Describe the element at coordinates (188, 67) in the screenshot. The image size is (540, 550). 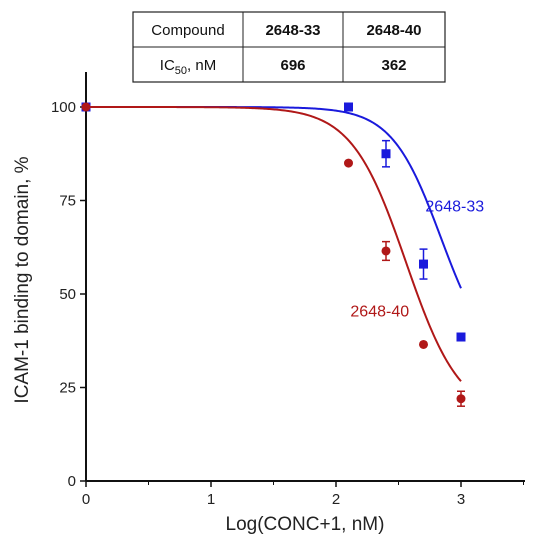
I see `table-row-label-ic50: IC50, nM` at that location.